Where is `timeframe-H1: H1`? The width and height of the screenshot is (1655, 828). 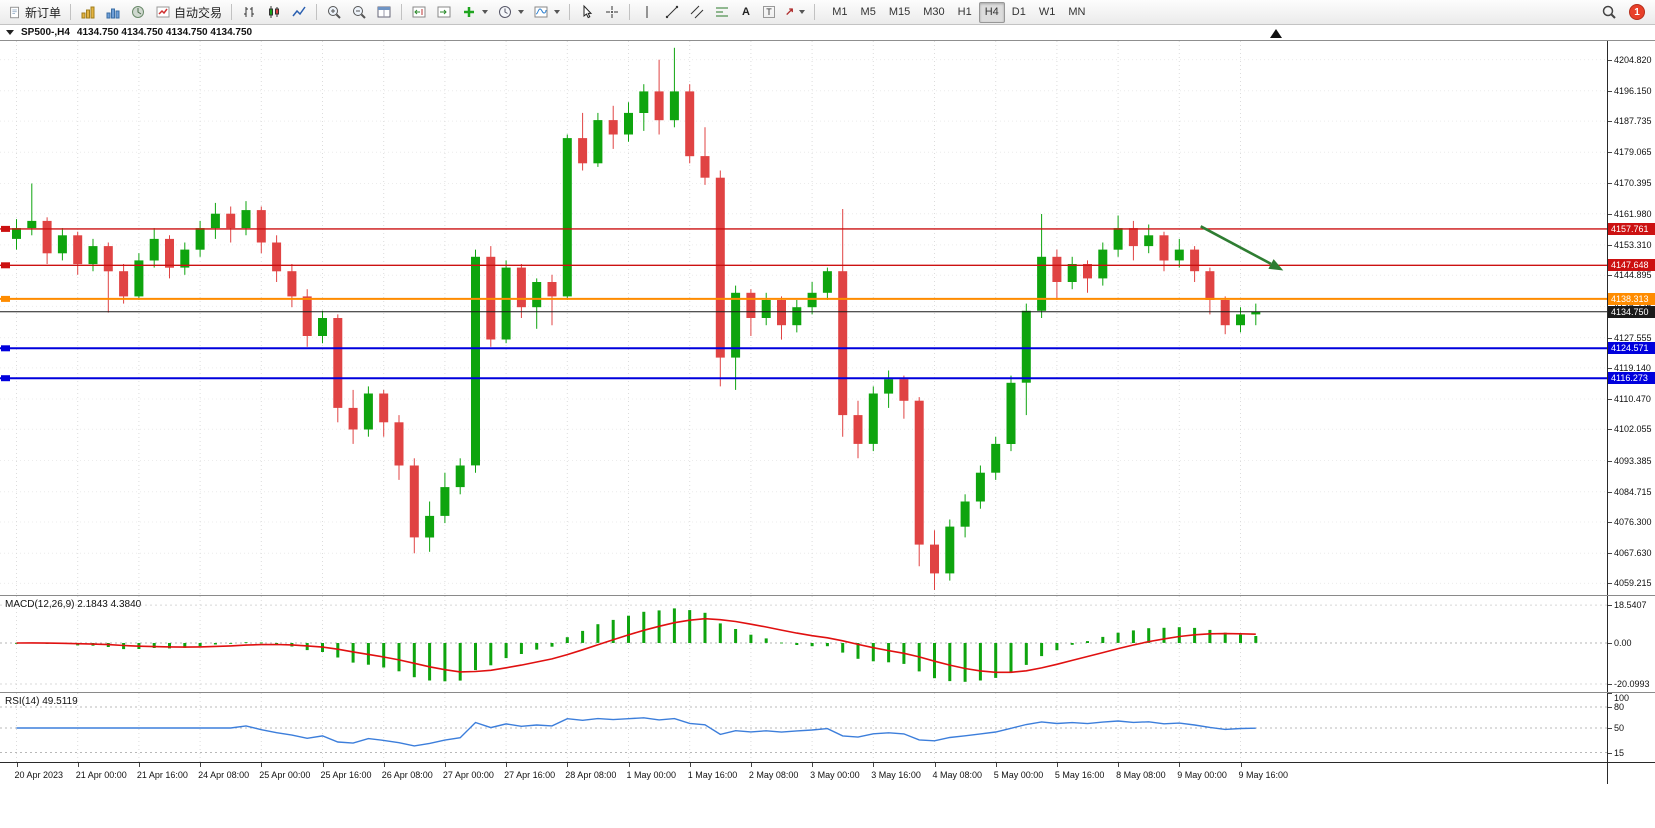 timeframe-H1: H1 is located at coordinates (965, 12).